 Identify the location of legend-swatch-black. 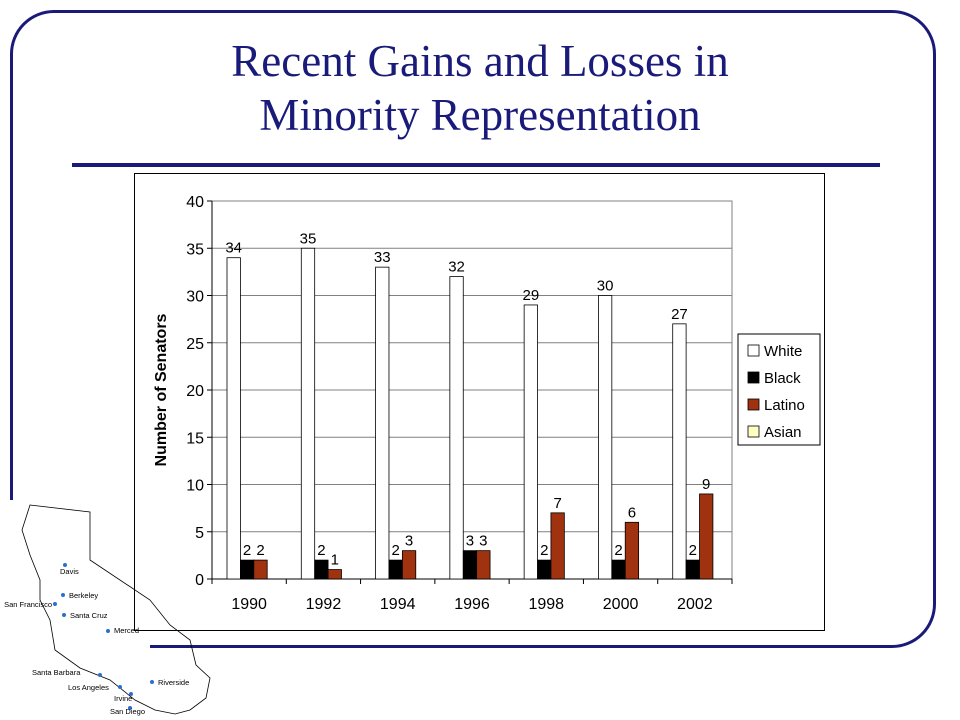
(753, 377).